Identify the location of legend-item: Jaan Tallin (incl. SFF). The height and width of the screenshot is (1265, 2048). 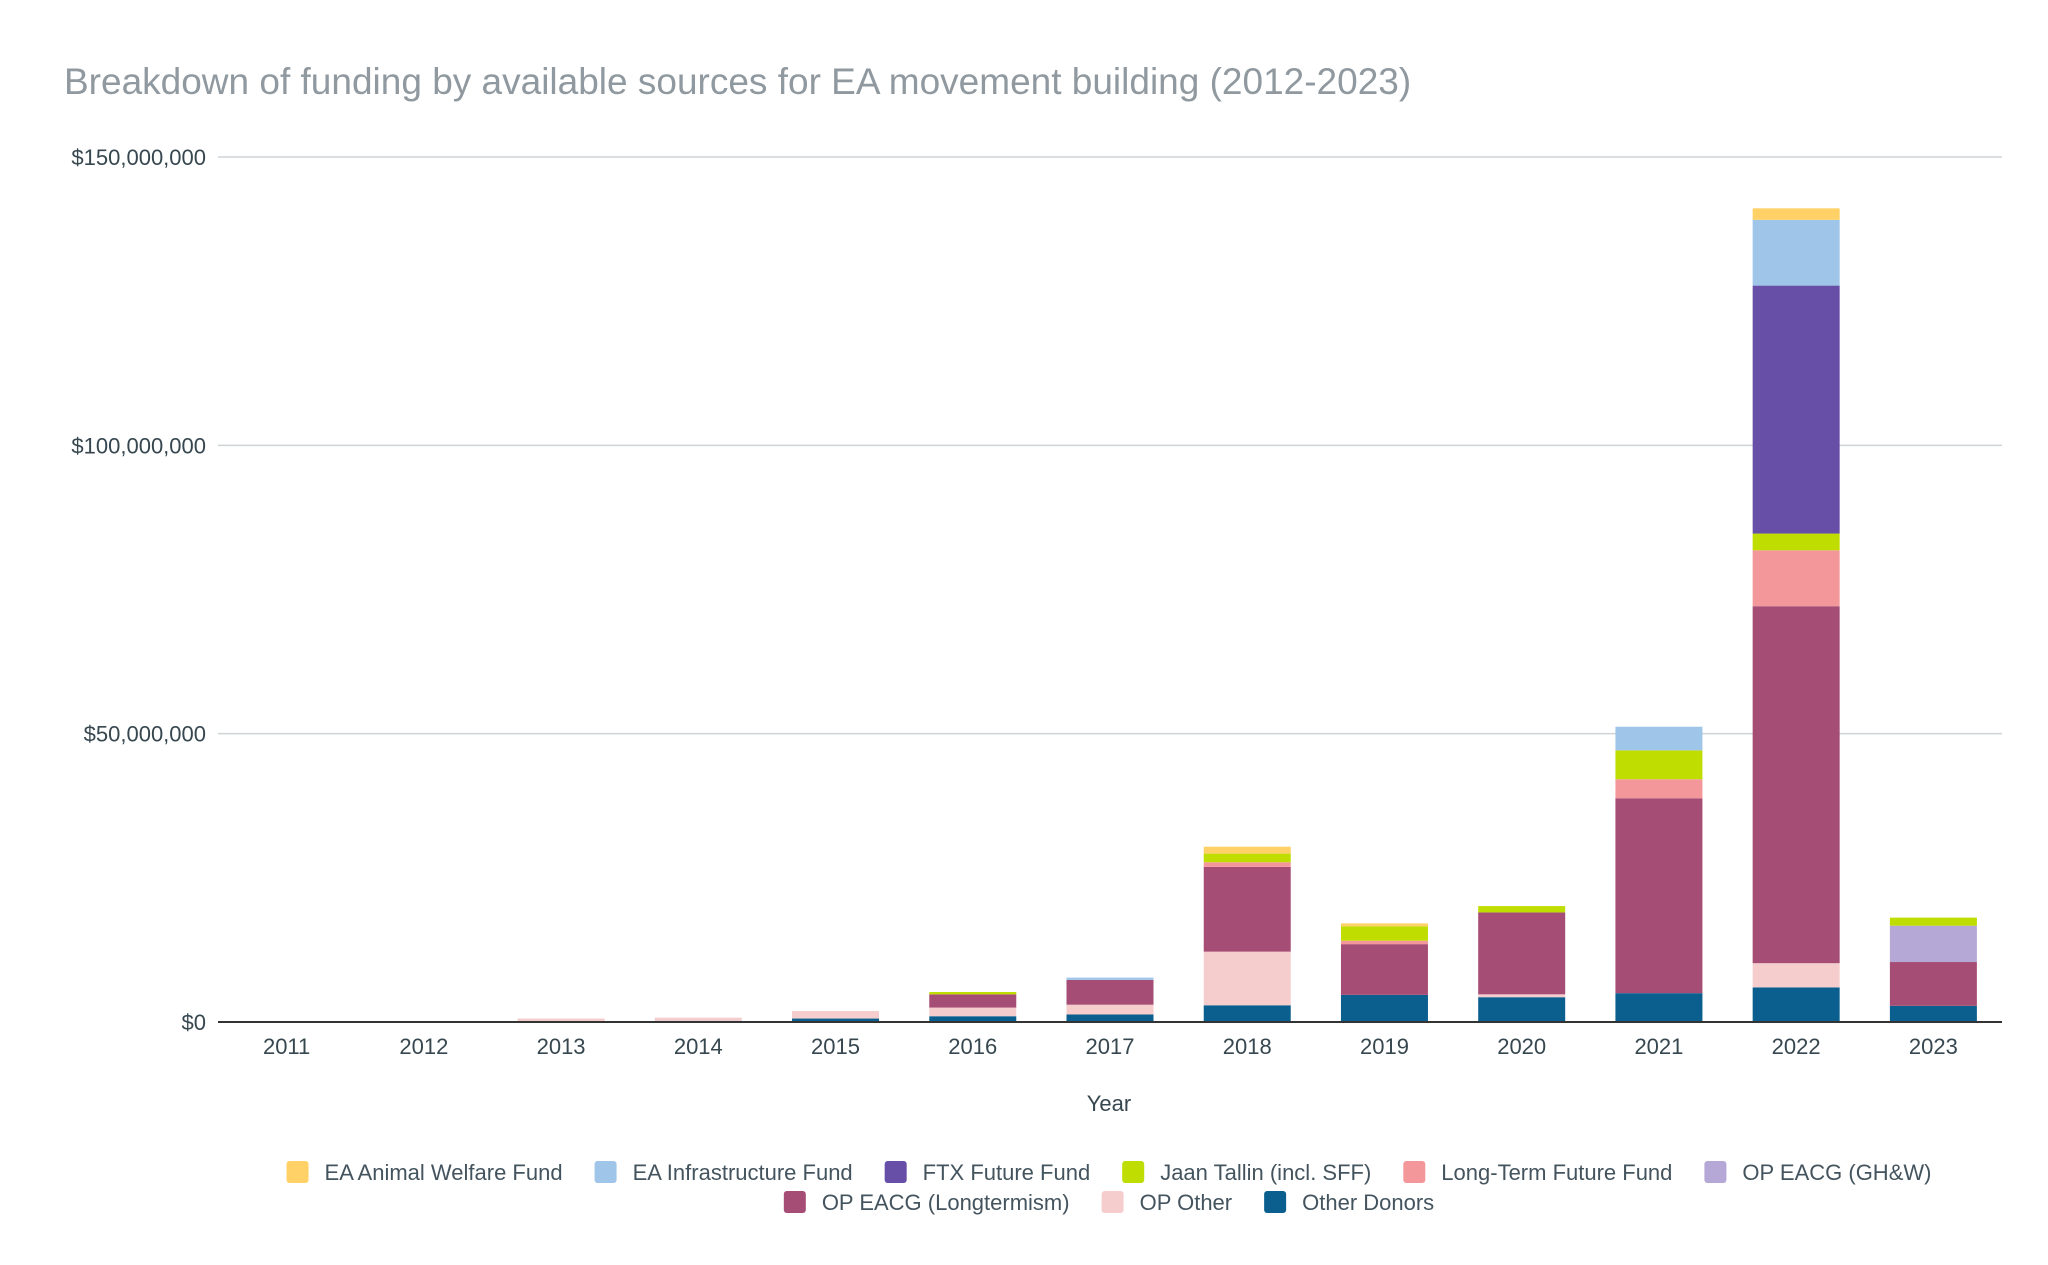
(1246, 1172).